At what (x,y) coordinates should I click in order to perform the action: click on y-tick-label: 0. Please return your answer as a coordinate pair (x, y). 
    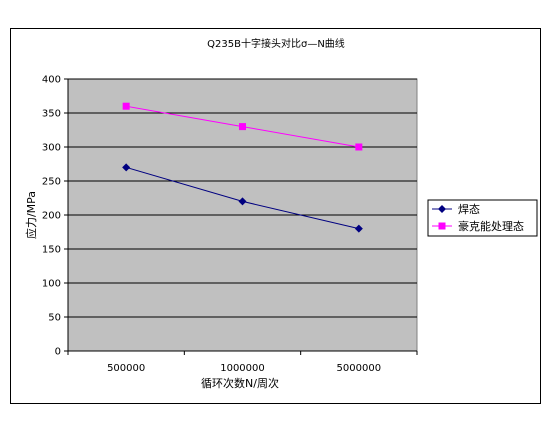
    Looking at the image, I should click on (58, 352).